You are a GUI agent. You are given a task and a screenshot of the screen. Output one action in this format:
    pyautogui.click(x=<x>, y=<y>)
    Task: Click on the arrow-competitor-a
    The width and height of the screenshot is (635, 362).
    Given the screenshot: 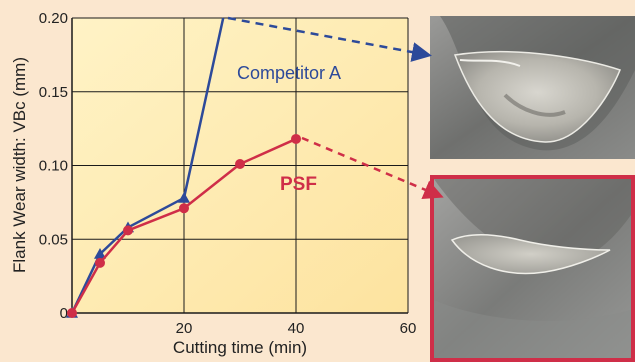 What is the action you would take?
    pyautogui.click(x=329, y=39)
    